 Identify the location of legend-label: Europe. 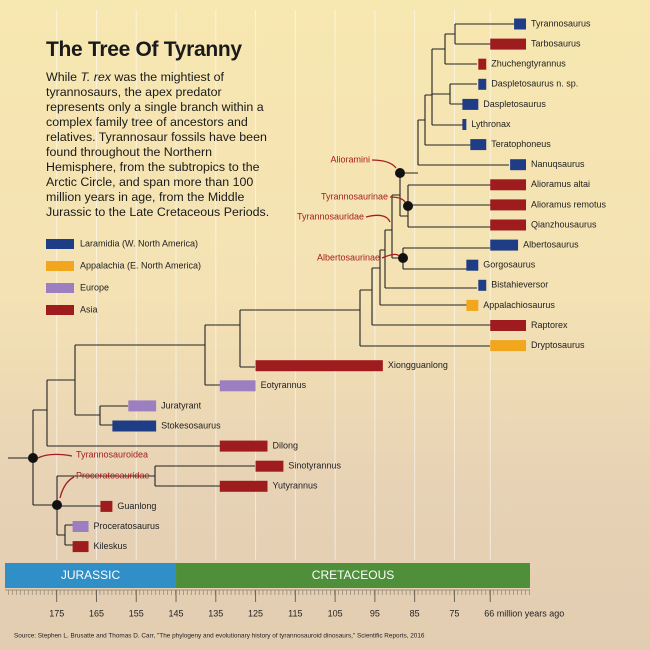
(94, 287).